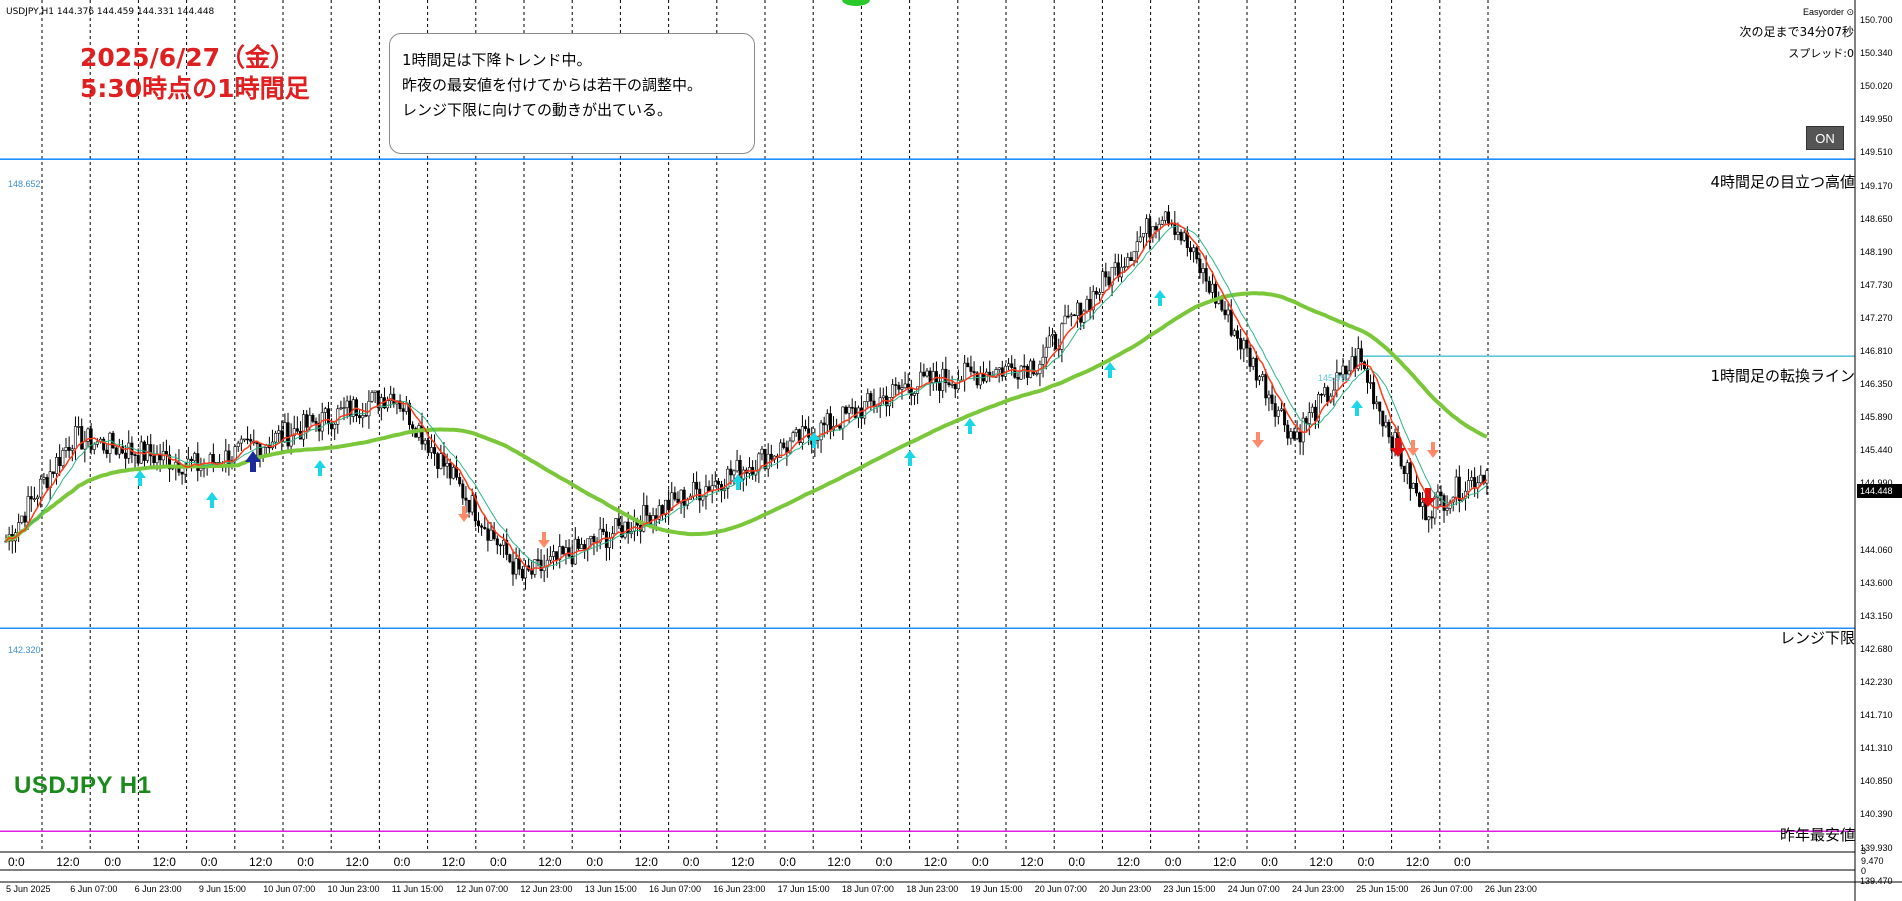  Describe the element at coordinates (24, 650) in the screenshot. I see `hline-price-range-low: 142.320` at that location.